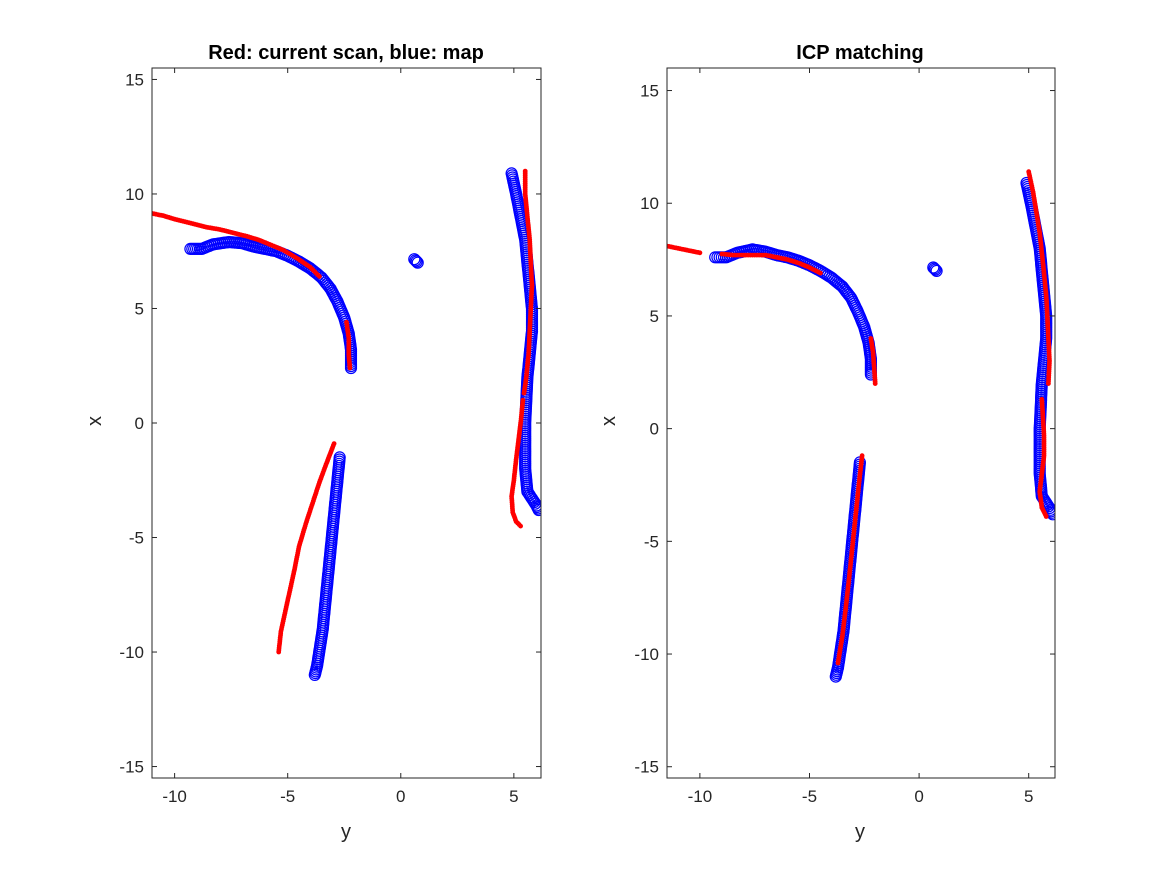 The height and width of the screenshot is (875, 1167). Describe the element at coordinates (859, 53) in the screenshot. I see `plot-title: ICP matching` at that location.